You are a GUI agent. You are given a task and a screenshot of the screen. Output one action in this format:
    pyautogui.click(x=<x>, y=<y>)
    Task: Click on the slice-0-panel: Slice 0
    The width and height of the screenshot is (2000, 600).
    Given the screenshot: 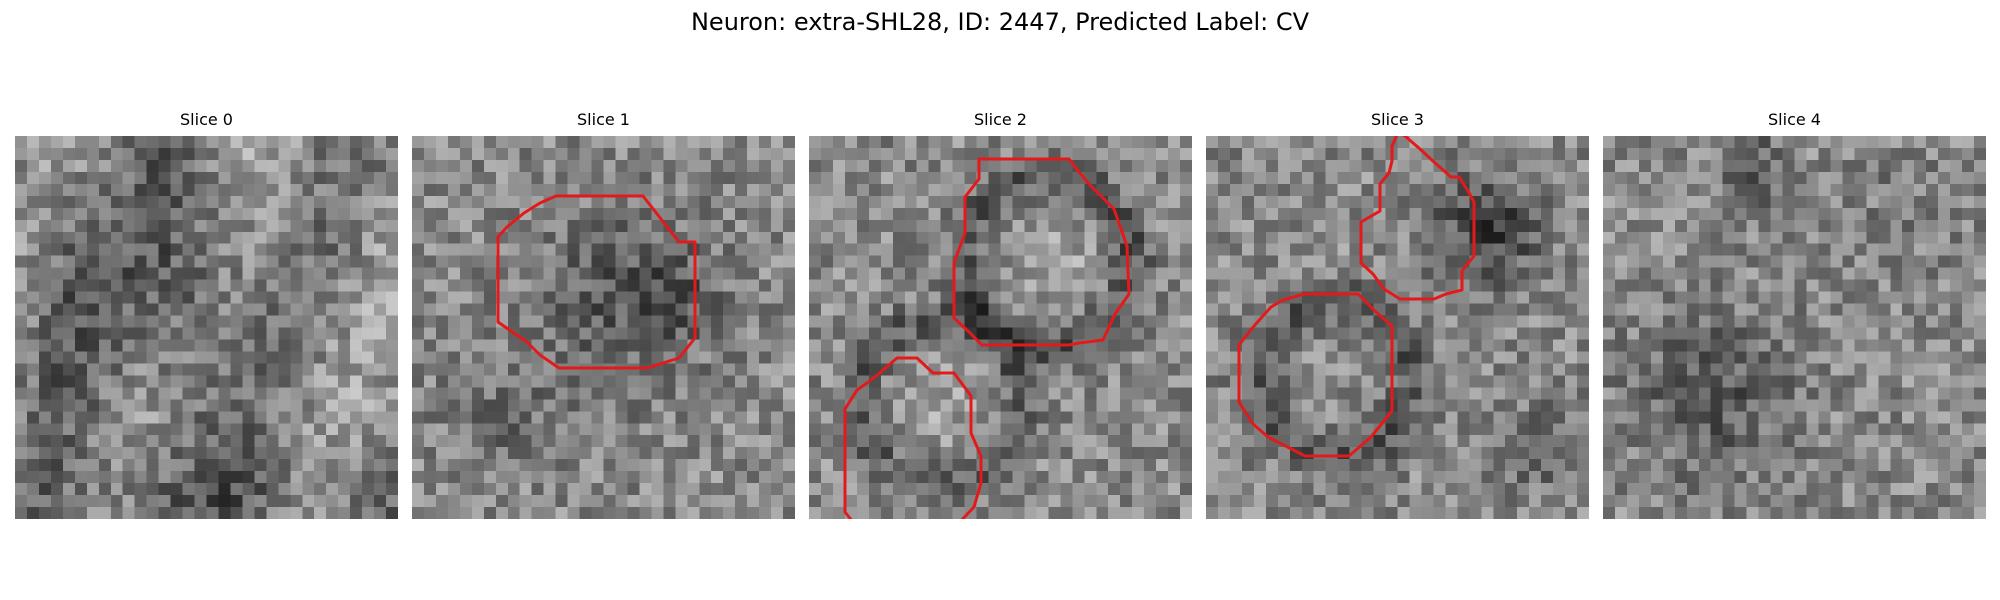 What is the action you would take?
    pyautogui.click(x=206, y=313)
    